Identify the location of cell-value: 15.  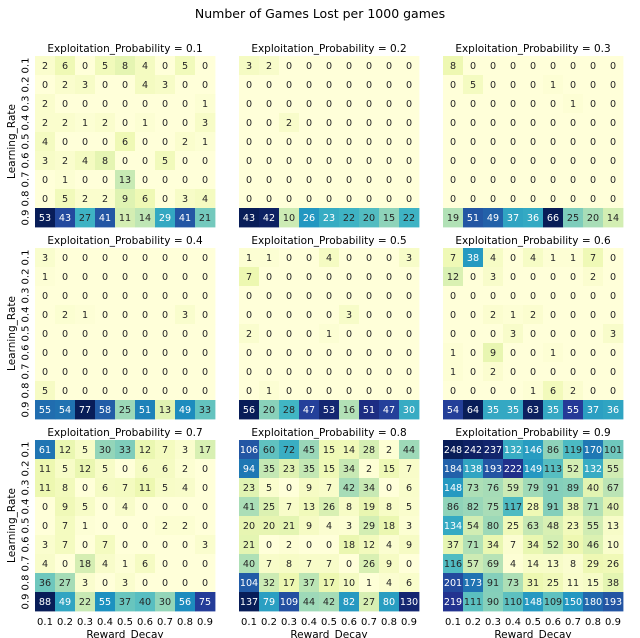
(329, 450).